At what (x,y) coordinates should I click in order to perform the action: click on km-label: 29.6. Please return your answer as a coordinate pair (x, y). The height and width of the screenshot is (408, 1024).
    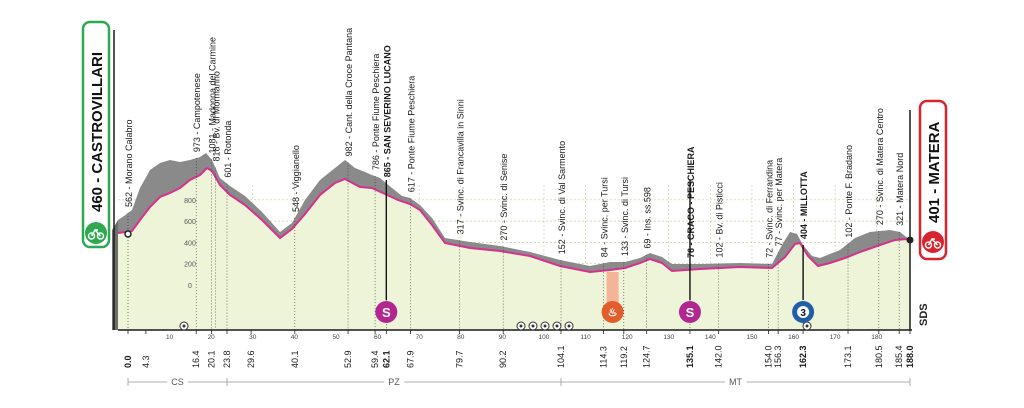
    Looking at the image, I should click on (251, 359).